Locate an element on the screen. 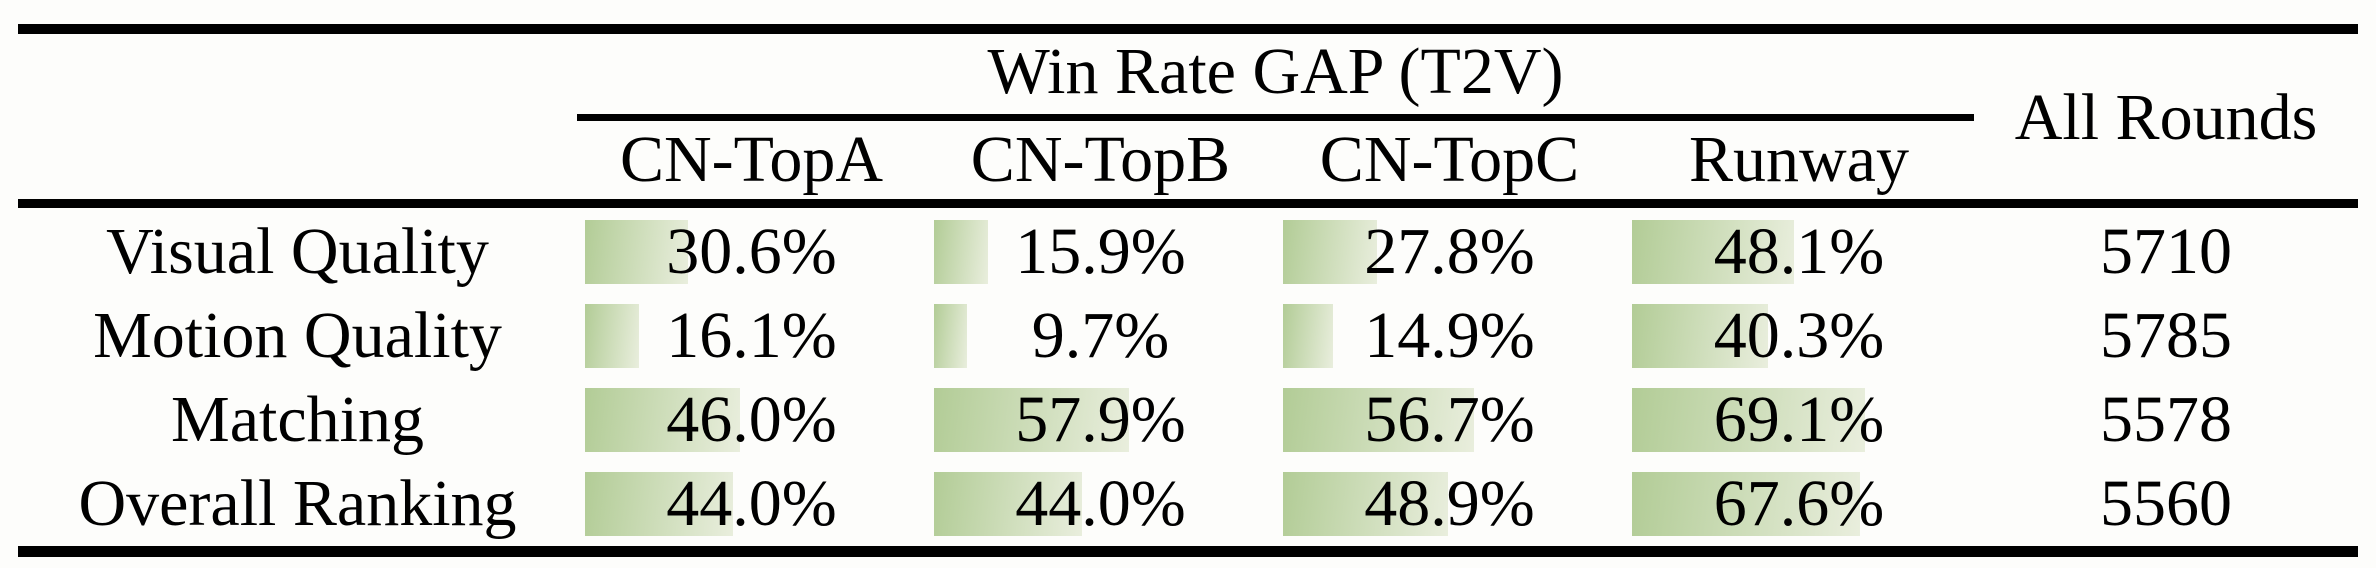 The image size is (2376, 568). column-header-cn-topa: CN-TopA is located at coordinates (751, 159).